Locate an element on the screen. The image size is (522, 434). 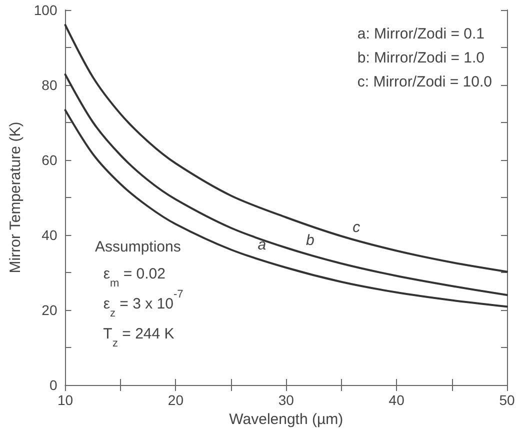
y-tick-label: 100 is located at coordinates (46, 10).